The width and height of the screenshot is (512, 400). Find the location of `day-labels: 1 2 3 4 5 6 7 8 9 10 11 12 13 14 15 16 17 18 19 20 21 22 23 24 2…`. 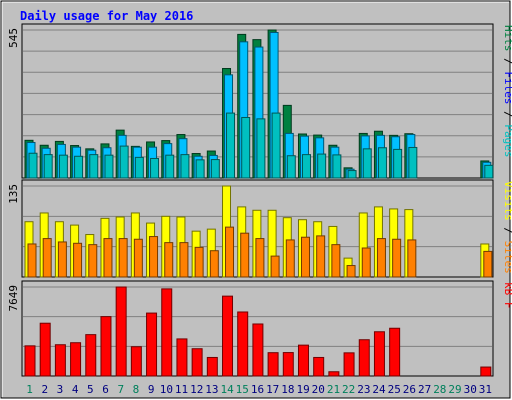

day-labels: 1 2 3 4 5 6 7 8 9 10 11 12 13 14 15 16 17 18 19 20 21 22 23 24 2… is located at coordinates (259, 389).